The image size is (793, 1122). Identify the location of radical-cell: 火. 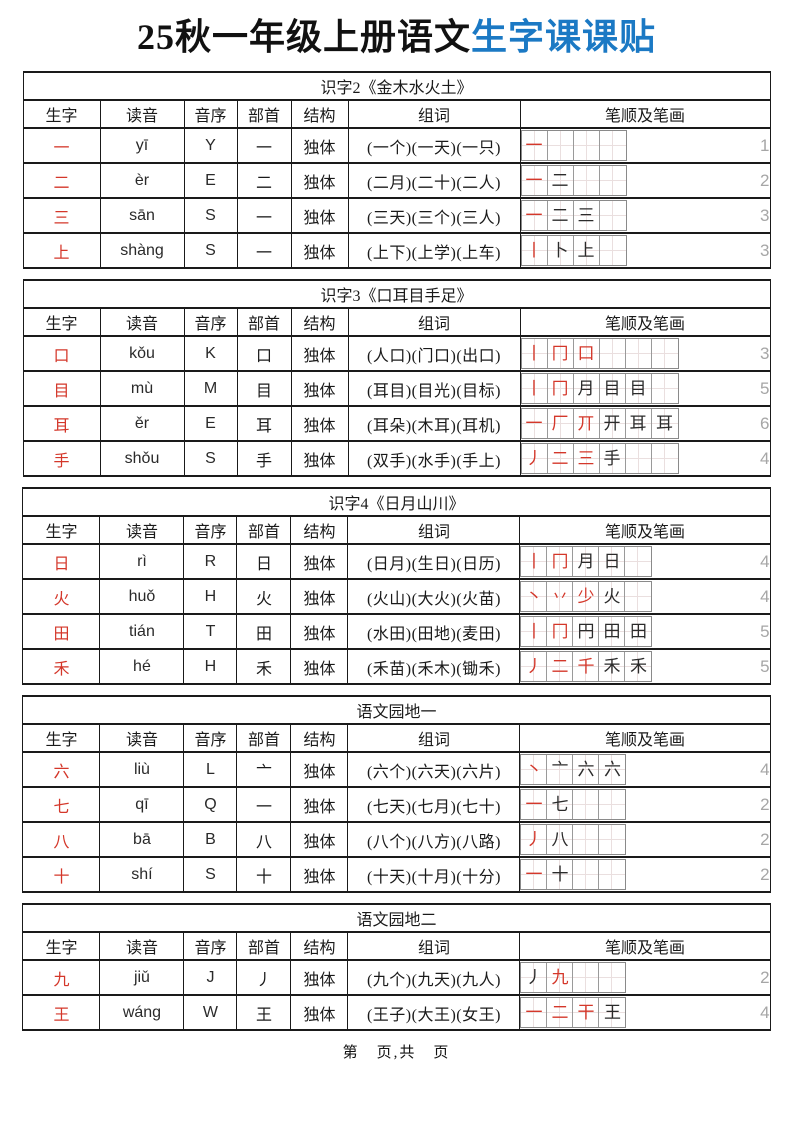
(264, 597).